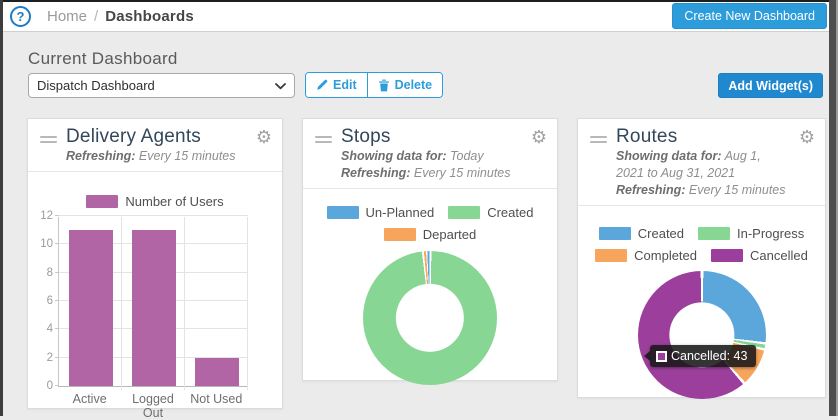 This screenshot has width=838, height=420. I want to click on legend-item-un-planned: Un-Planned, so click(380, 212).